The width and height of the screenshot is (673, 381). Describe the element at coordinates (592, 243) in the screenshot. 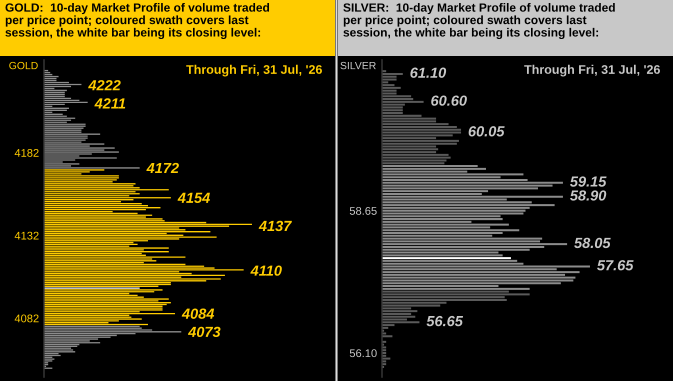

I see `annotation: 58.05` at that location.